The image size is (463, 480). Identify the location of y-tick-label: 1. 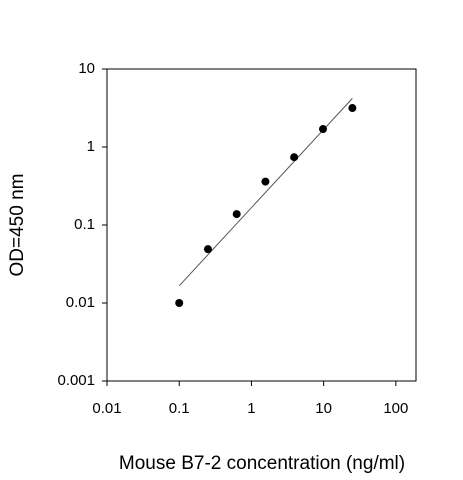
(91, 146).